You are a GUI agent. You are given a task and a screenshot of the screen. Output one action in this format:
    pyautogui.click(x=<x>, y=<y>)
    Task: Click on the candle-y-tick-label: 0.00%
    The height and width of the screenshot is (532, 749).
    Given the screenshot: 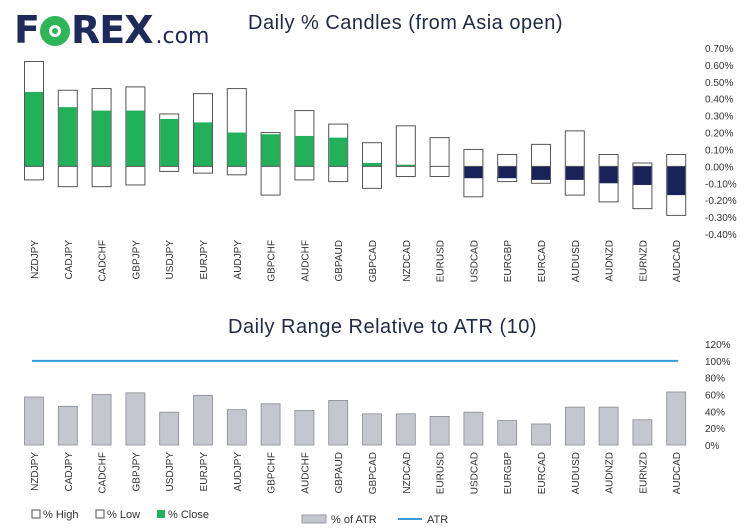 What is the action you would take?
    pyautogui.click(x=719, y=167)
    